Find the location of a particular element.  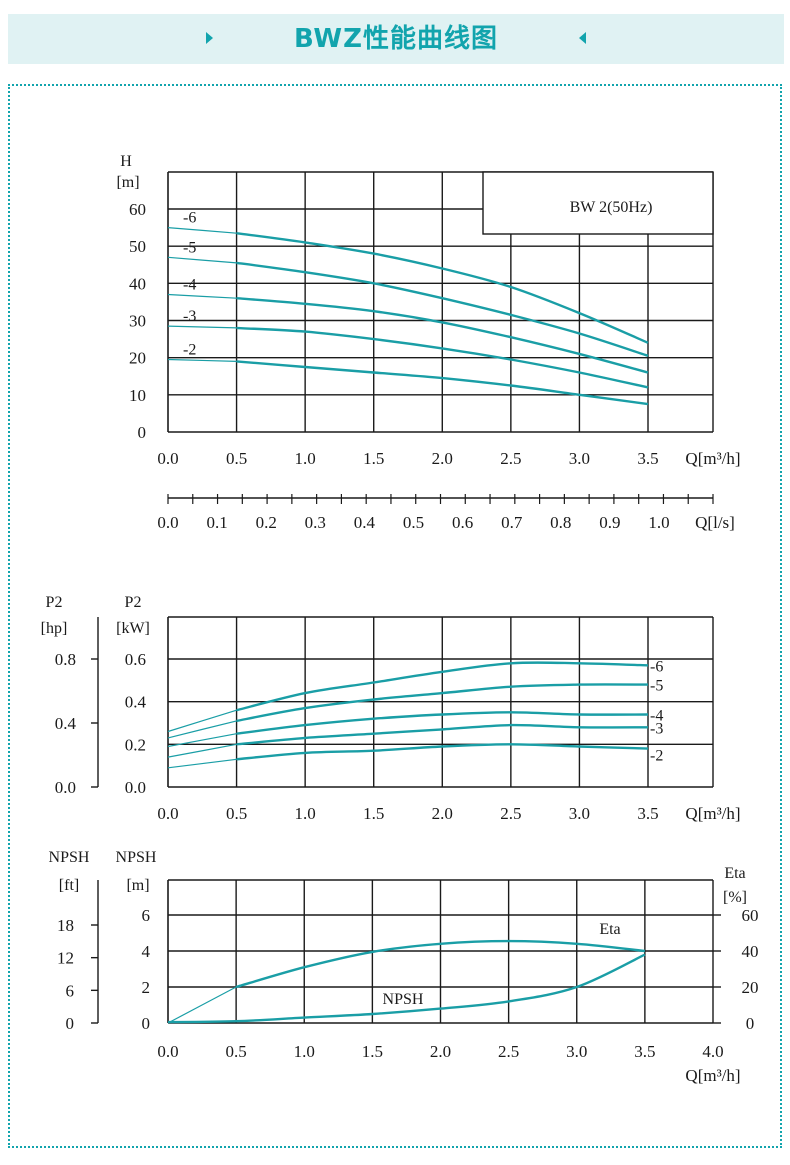

n-x-tick-label: 1.5 is located at coordinates (372, 1051).